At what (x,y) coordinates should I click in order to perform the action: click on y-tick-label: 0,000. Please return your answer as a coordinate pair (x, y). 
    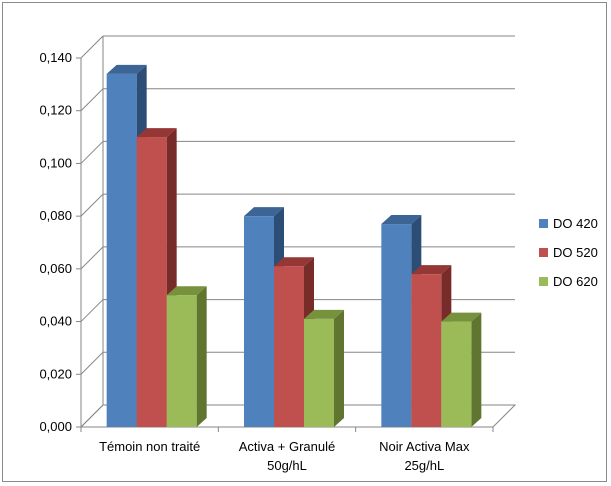
    Looking at the image, I should click on (55, 426).